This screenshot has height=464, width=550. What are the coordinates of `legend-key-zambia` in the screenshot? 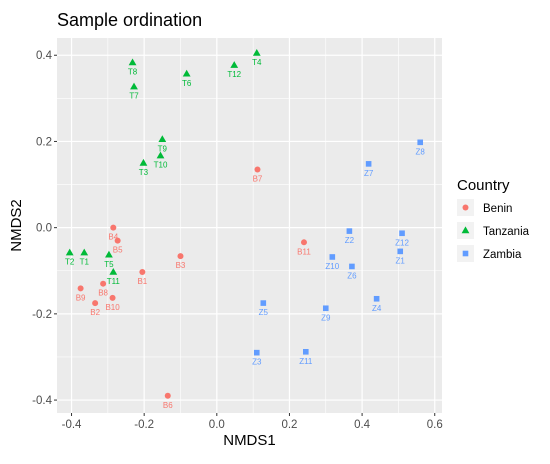 It's located at (465, 253).